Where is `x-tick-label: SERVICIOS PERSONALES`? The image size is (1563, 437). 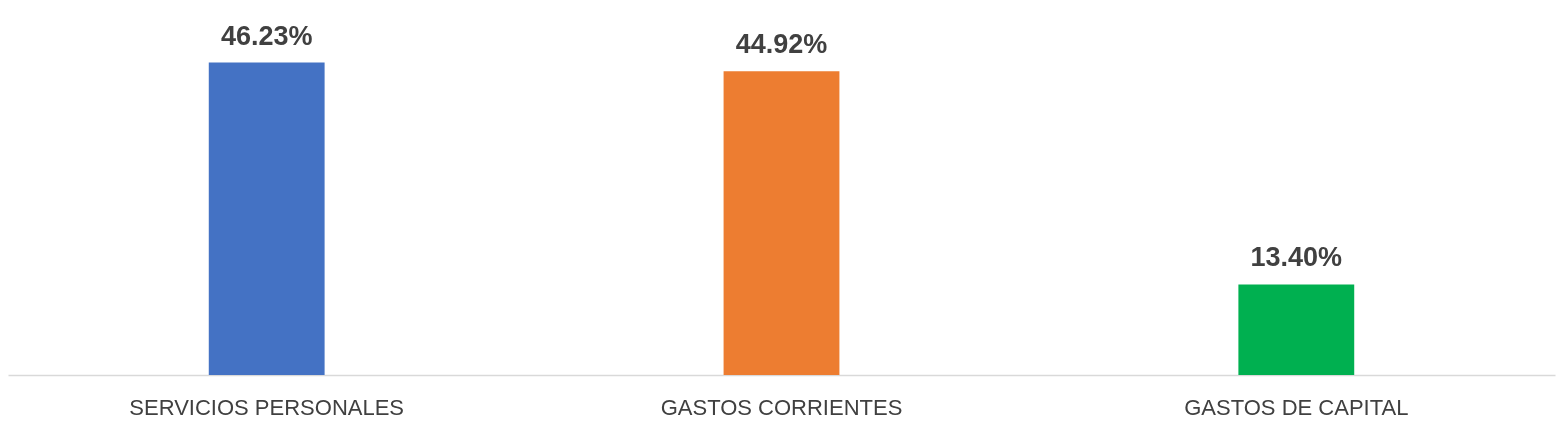 x-tick-label: SERVICIOS PERSONALES is located at coordinates (267, 407).